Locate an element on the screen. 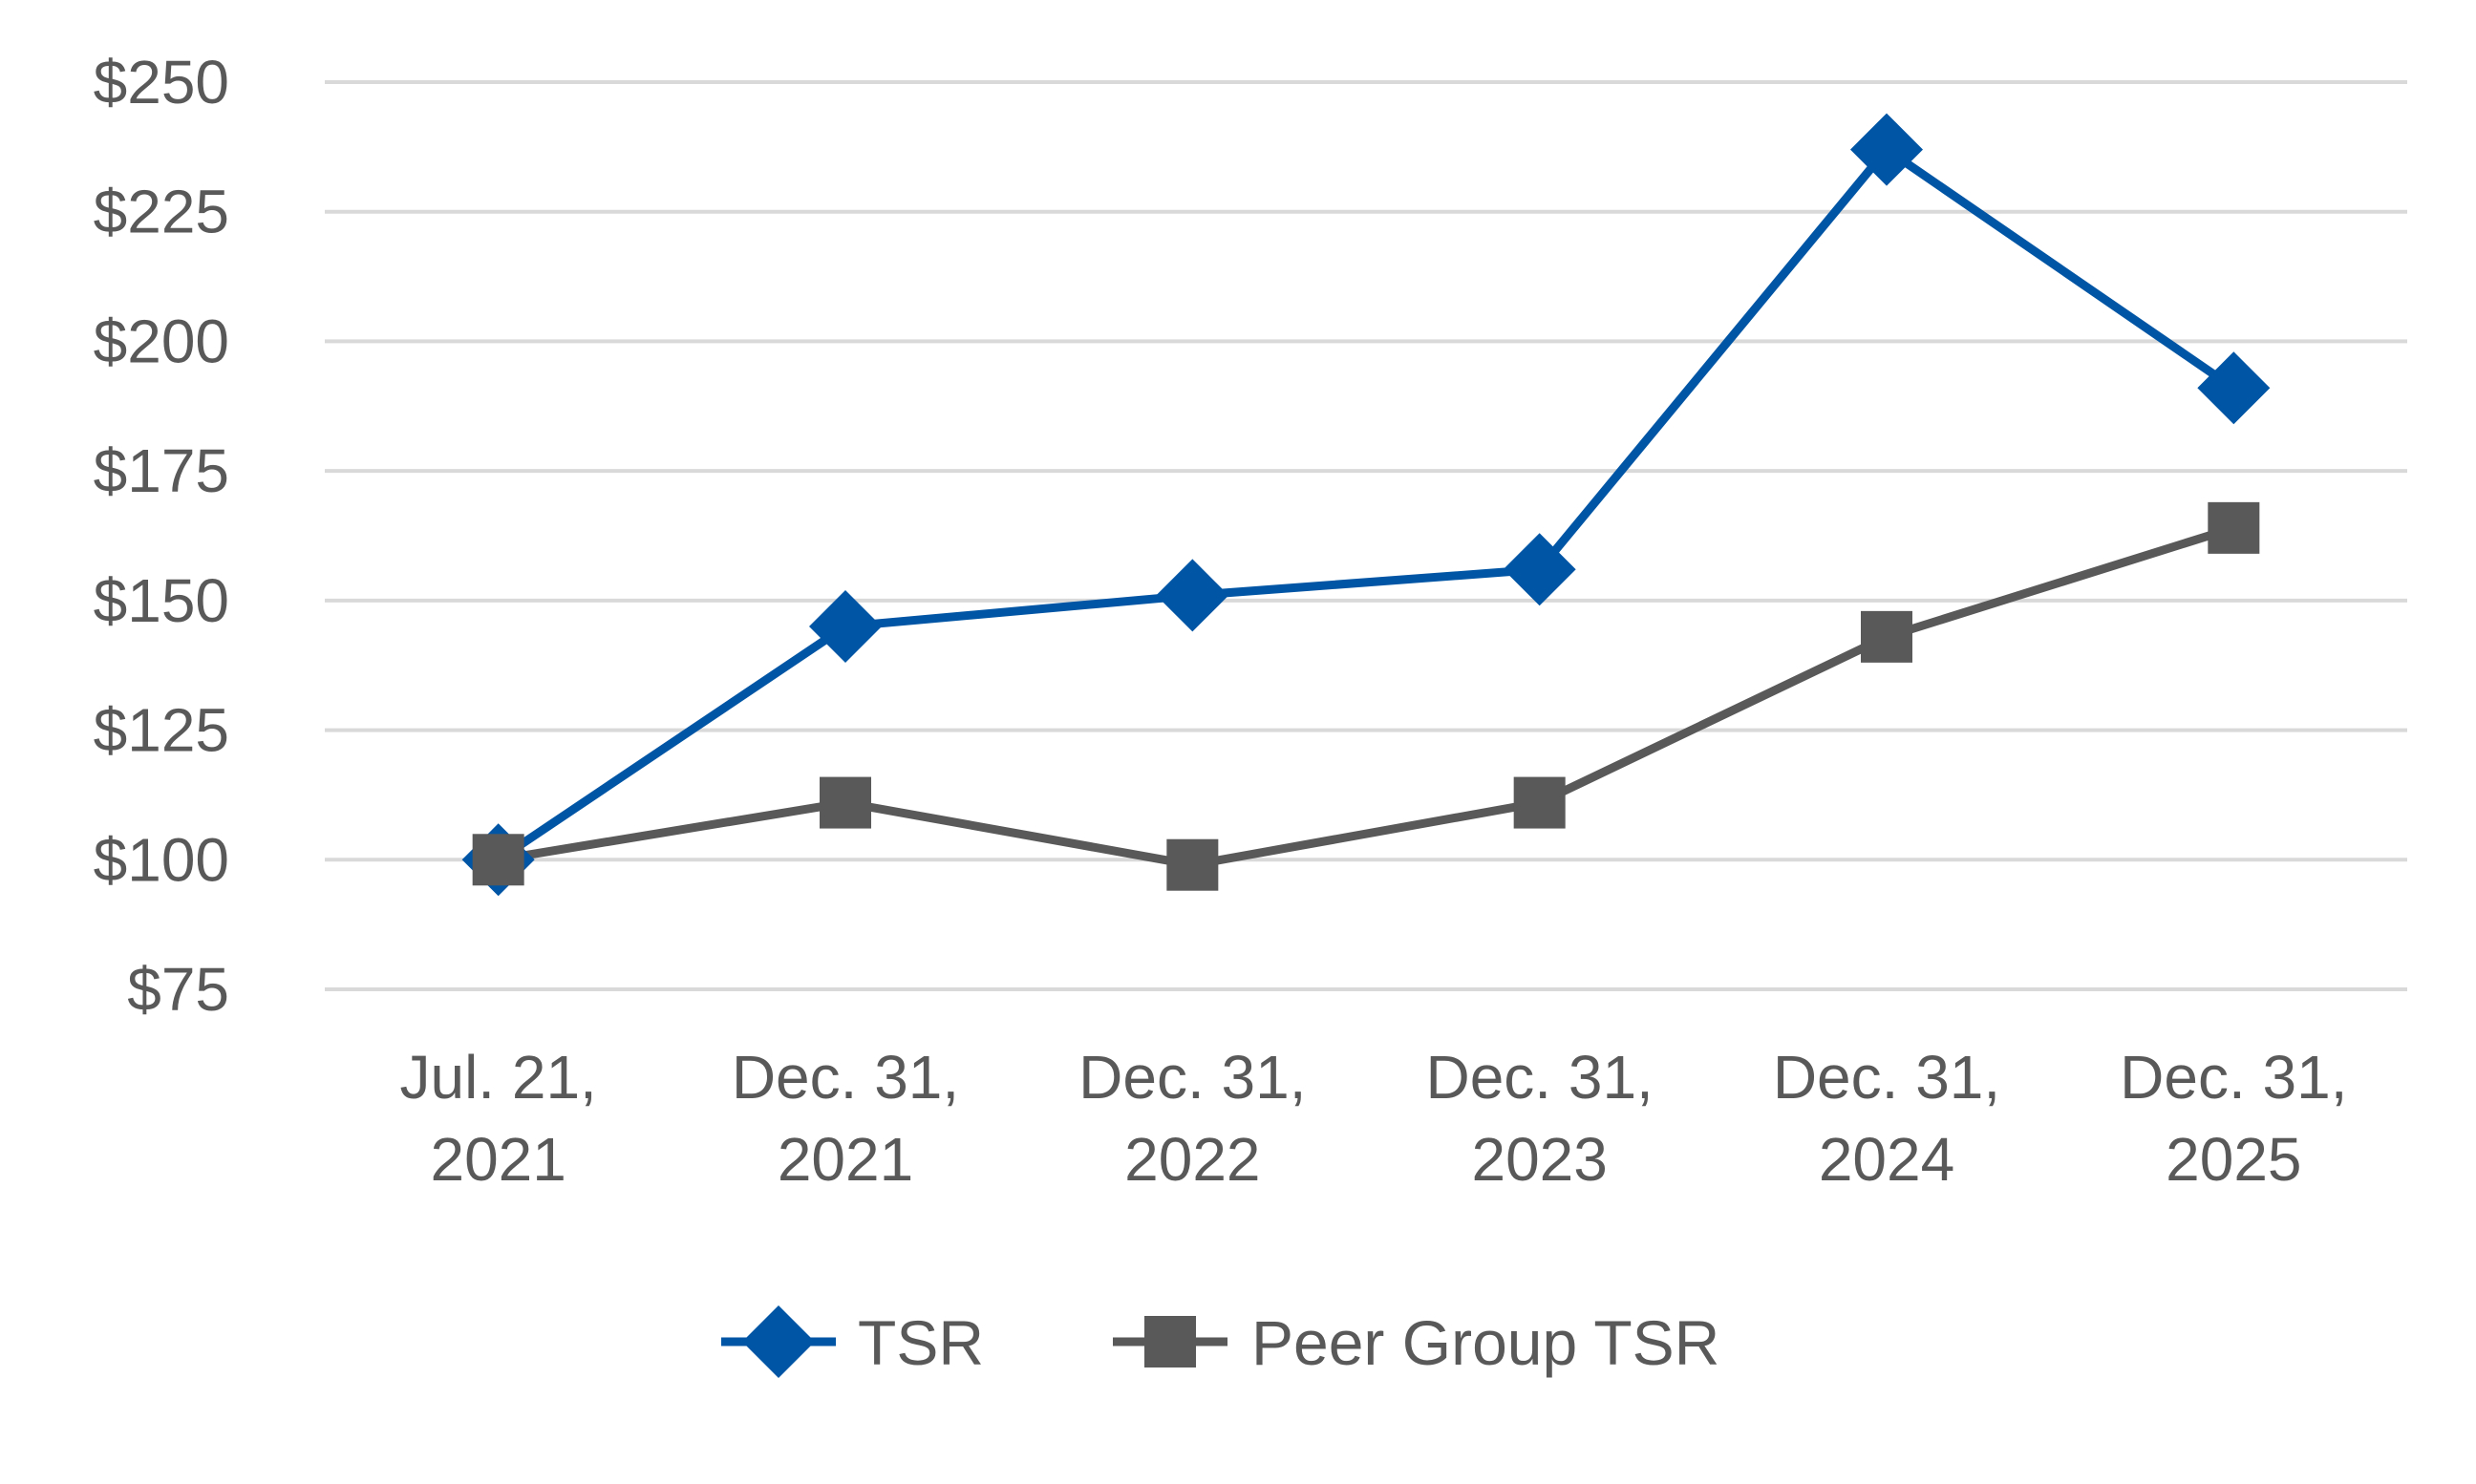  y-tick-label: $125 is located at coordinates (161, 731).